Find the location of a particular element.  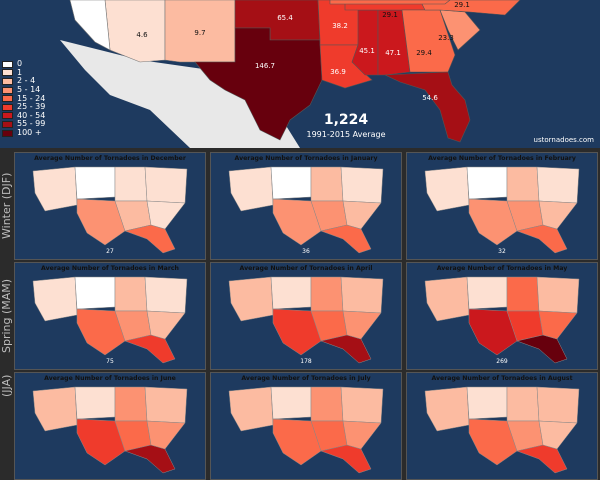

legend-label: 15 - 24 is located at coordinates (31, 98).